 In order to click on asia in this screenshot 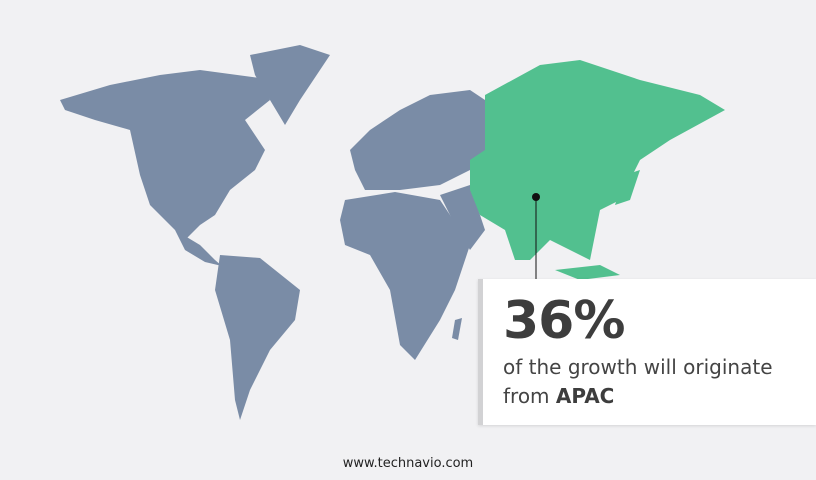, I will do `click(597, 160)`.